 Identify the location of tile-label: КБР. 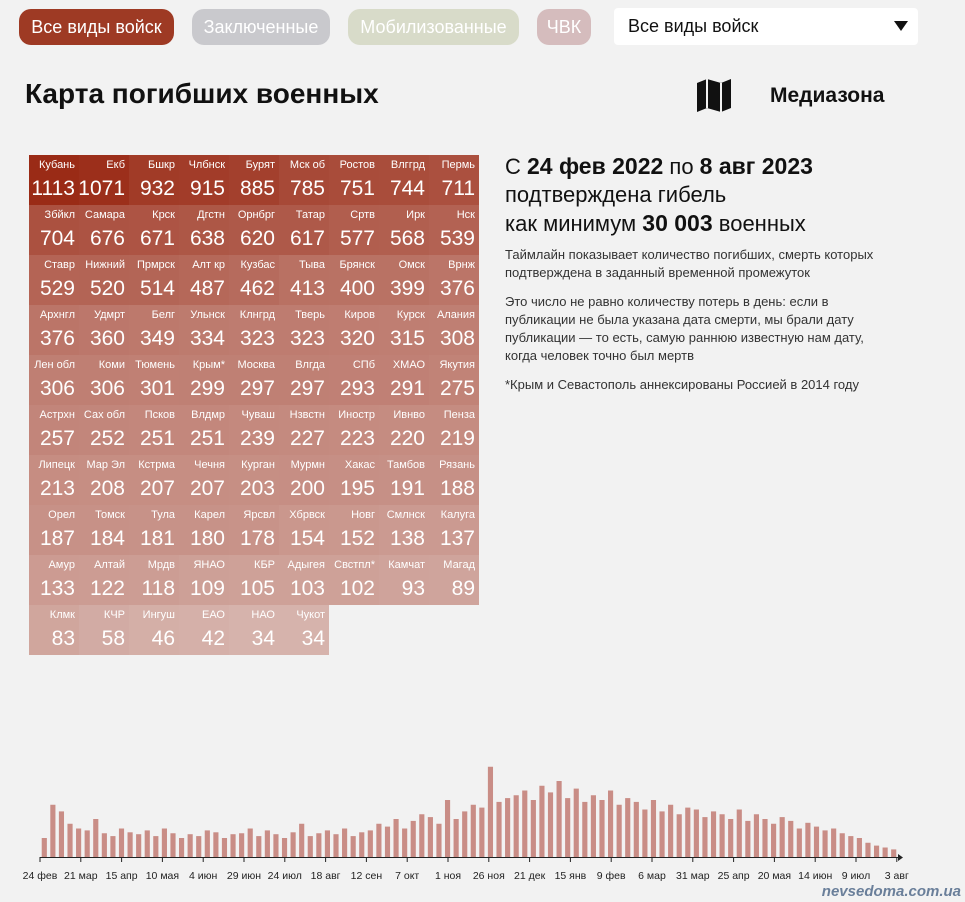
(264, 565).